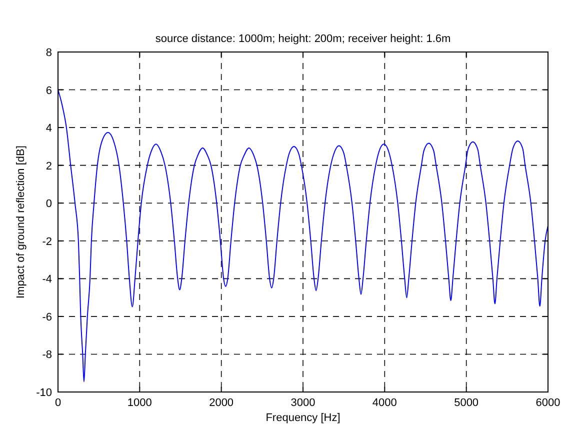 This screenshot has width=562, height=429. I want to click on y-tick-label: 6, so click(49, 90).